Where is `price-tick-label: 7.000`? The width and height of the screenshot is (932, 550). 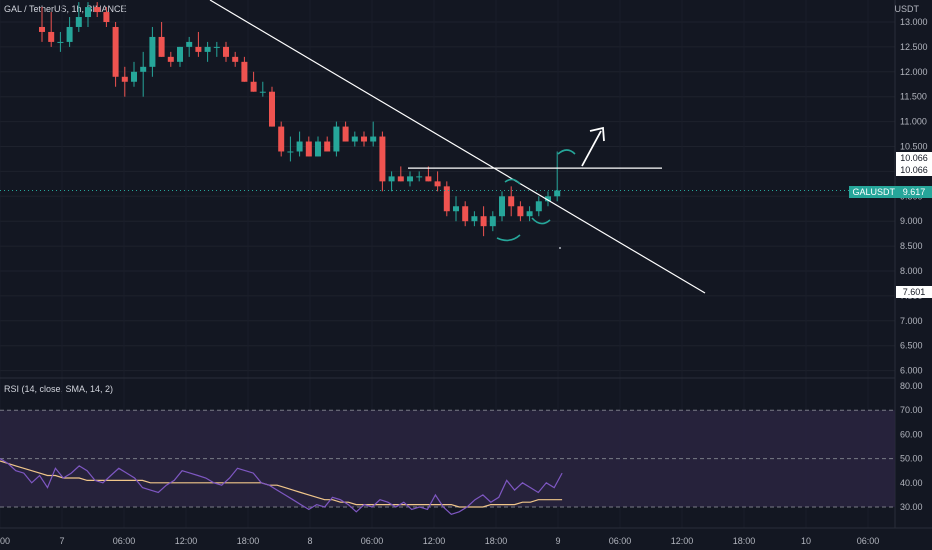
price-tick-label: 7.000 is located at coordinates (911, 321).